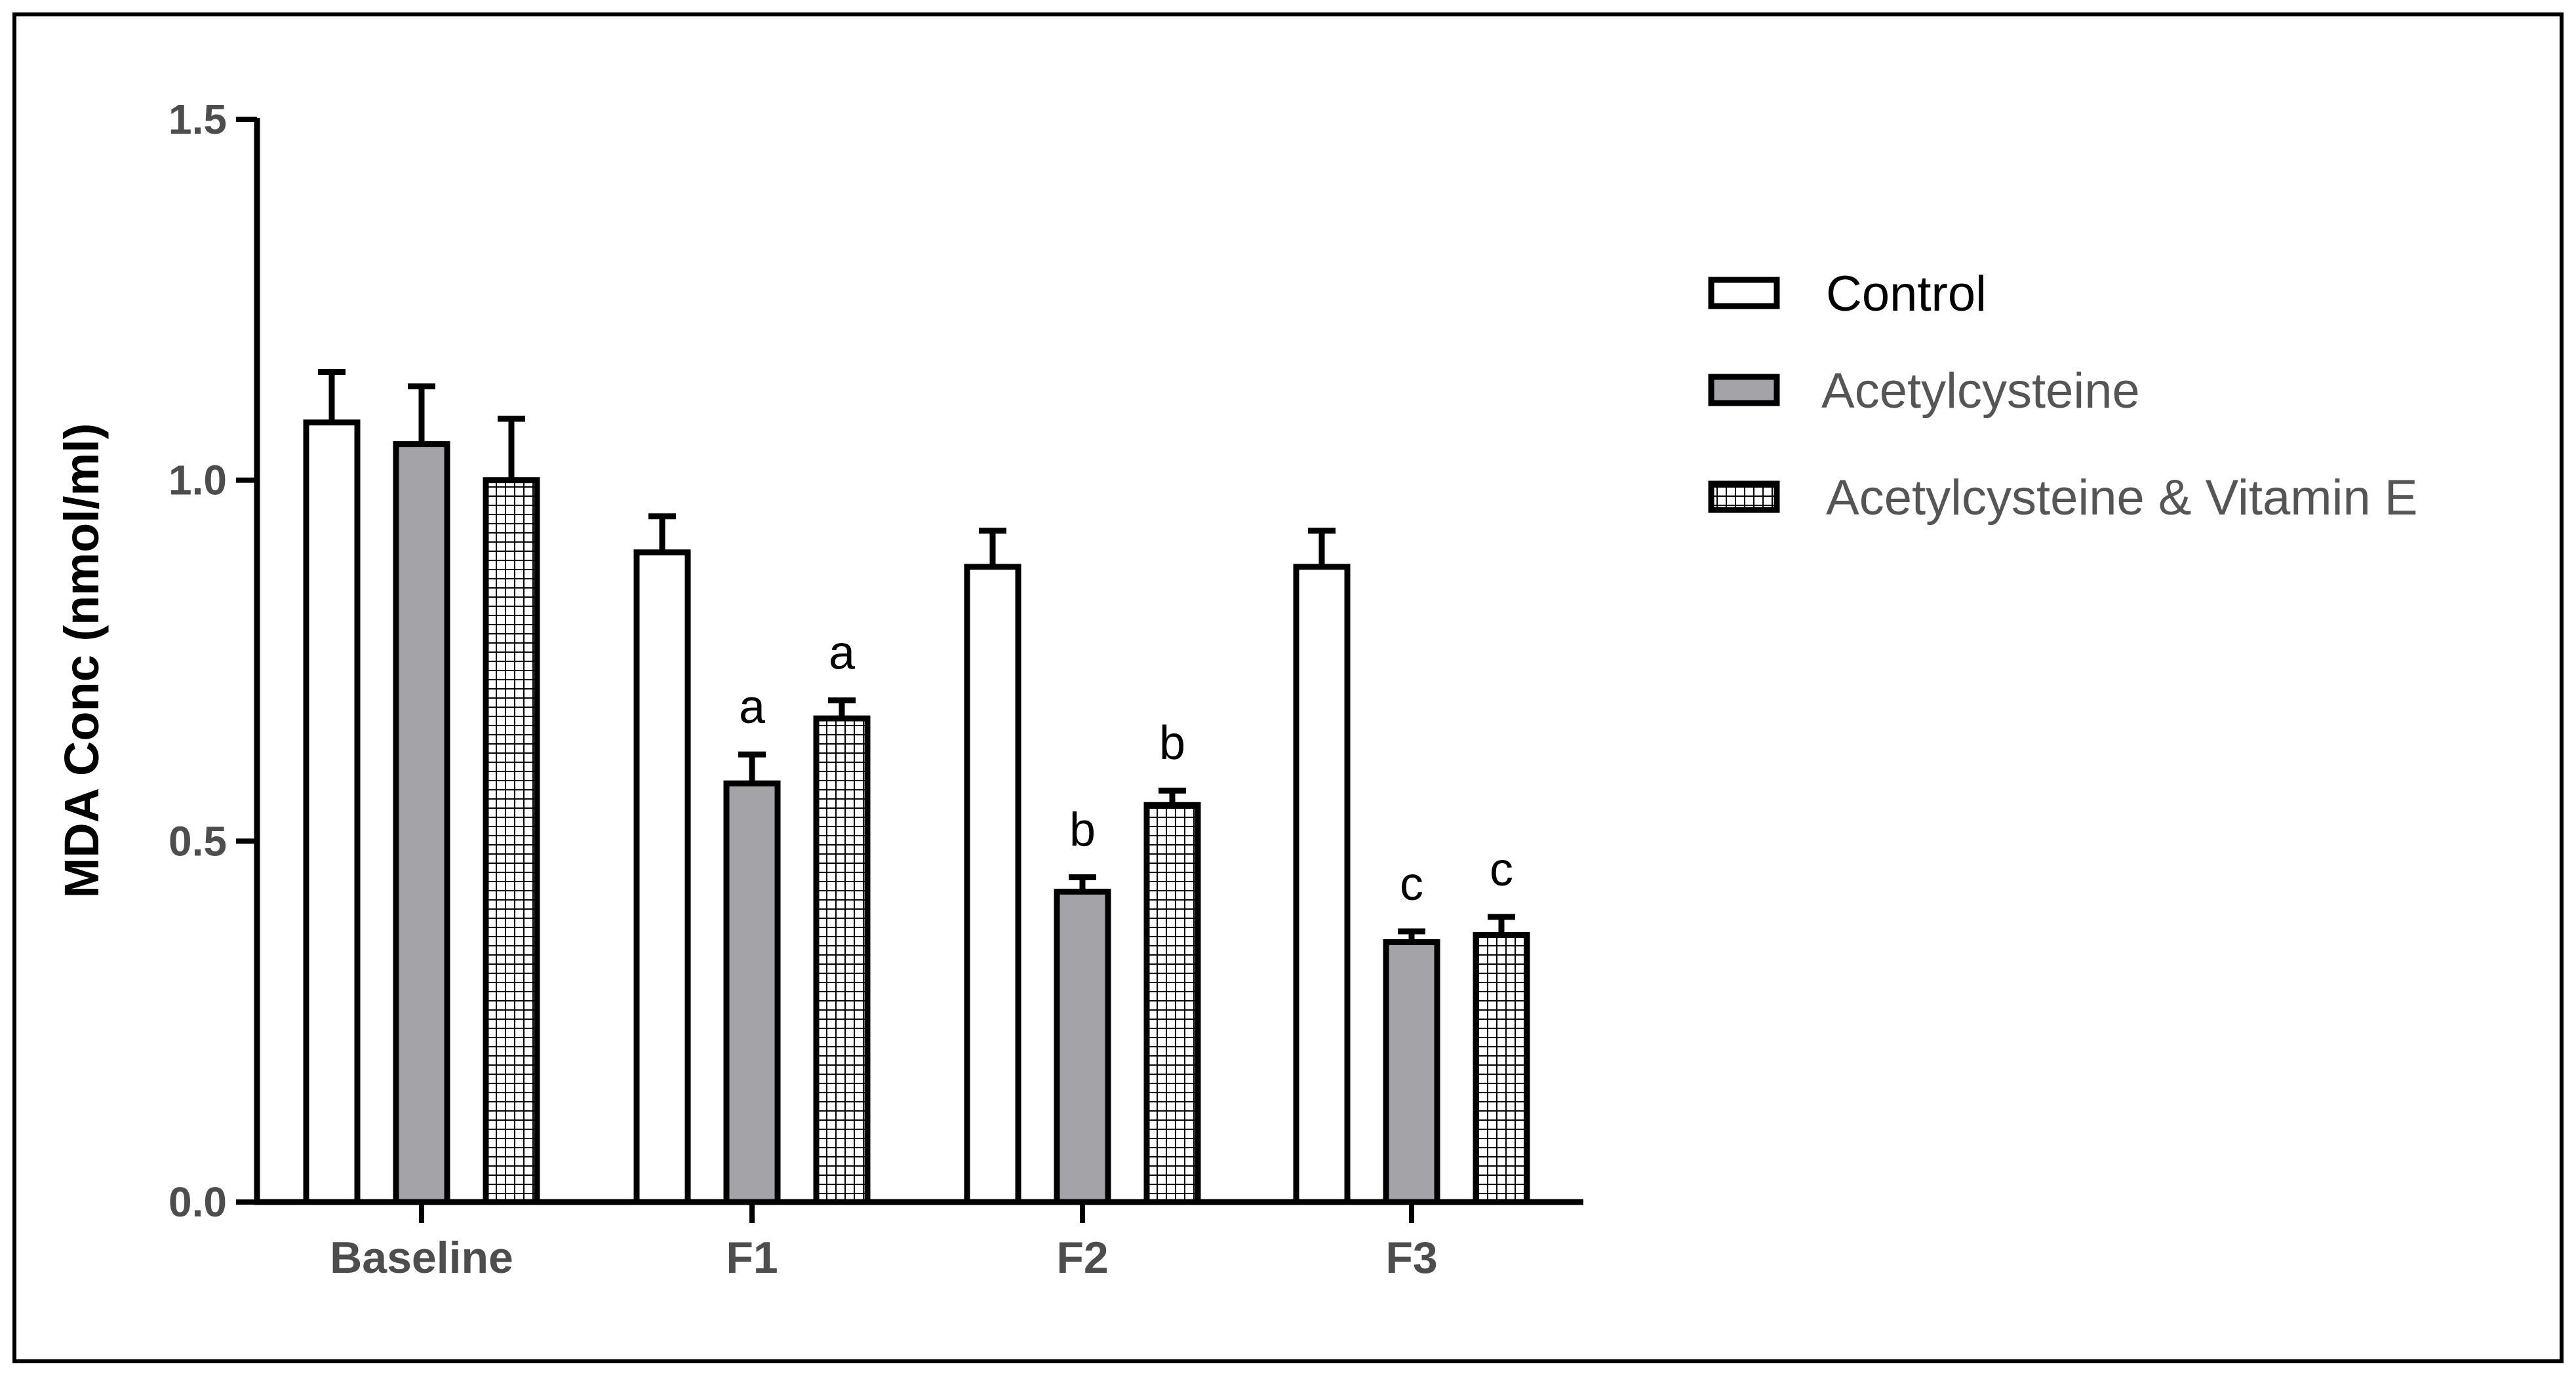 The height and width of the screenshot is (1379, 2576). Describe the element at coordinates (1411, 1258) in the screenshot. I see `x-tick-label: F3` at that location.